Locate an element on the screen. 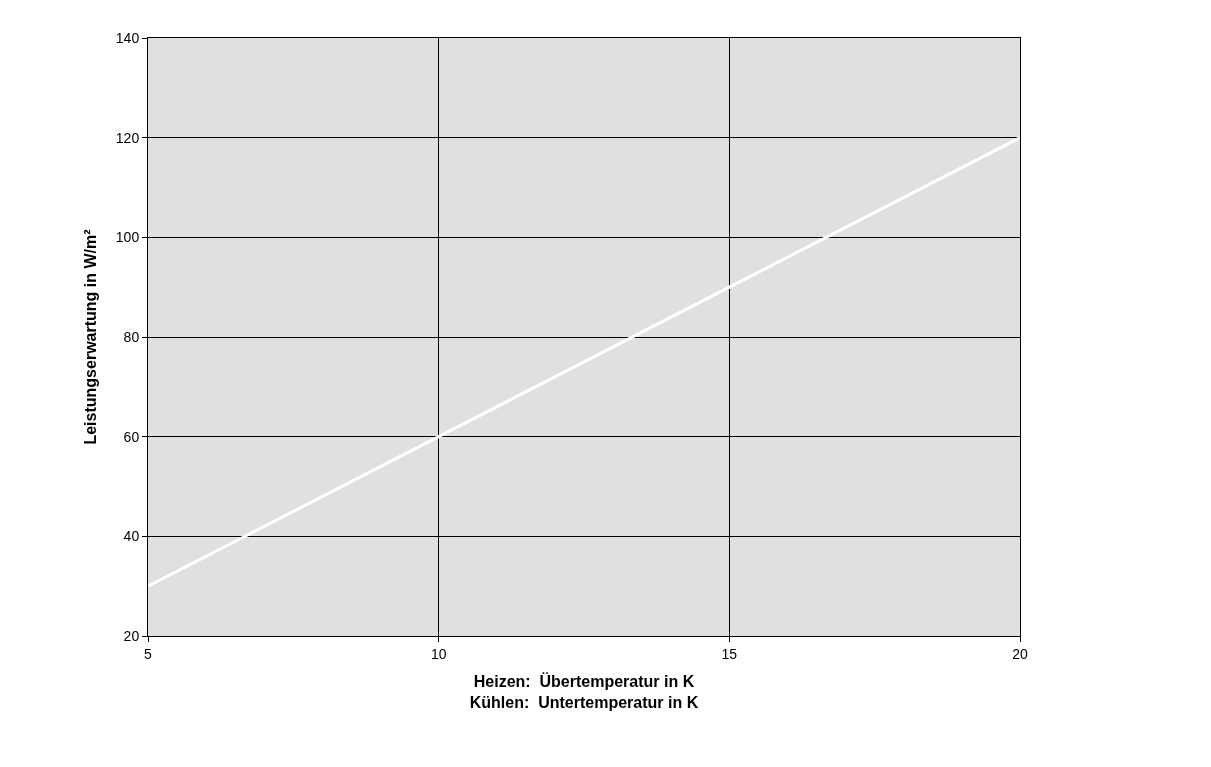  y-tick-label: 100 is located at coordinates (127, 237).